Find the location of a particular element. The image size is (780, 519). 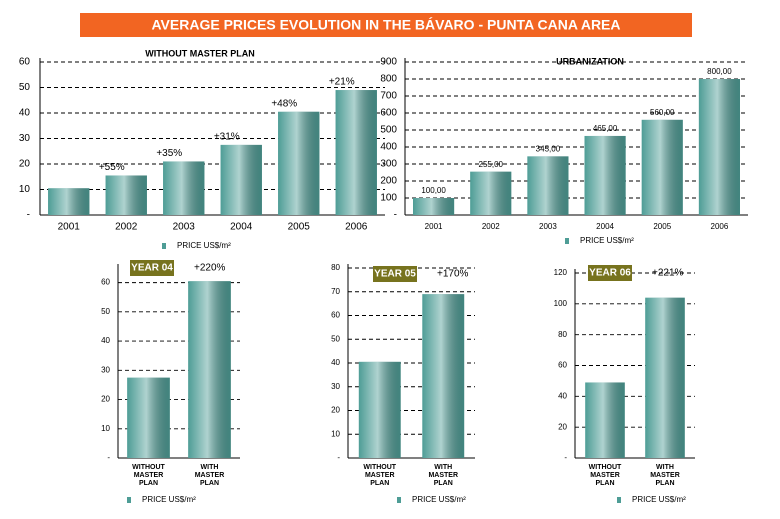

growth-label: +21% is located at coordinates (342, 82).